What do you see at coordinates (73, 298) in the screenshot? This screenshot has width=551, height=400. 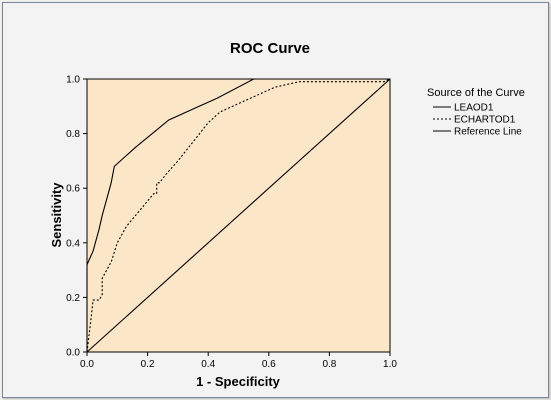 I see `y-tick-label: 0.2` at bounding box center [73, 298].